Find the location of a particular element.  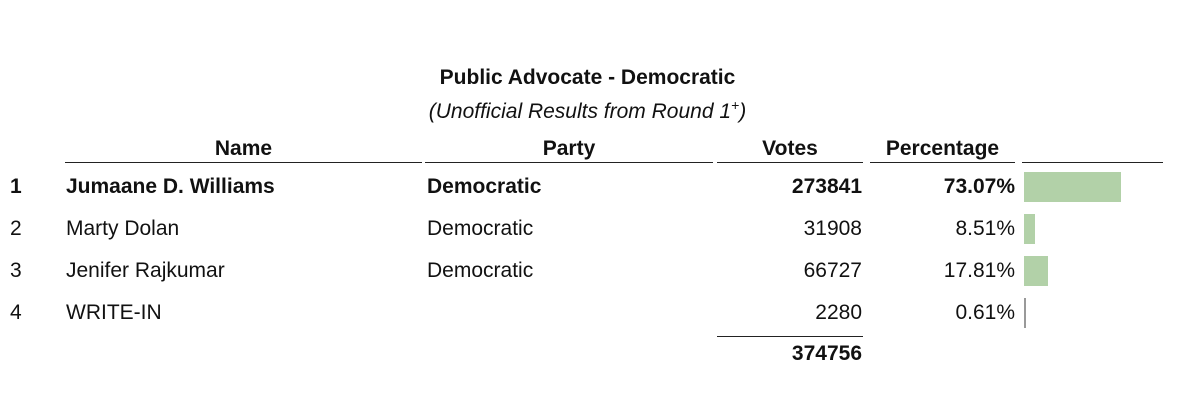

votes: 31908 is located at coordinates (832, 228).